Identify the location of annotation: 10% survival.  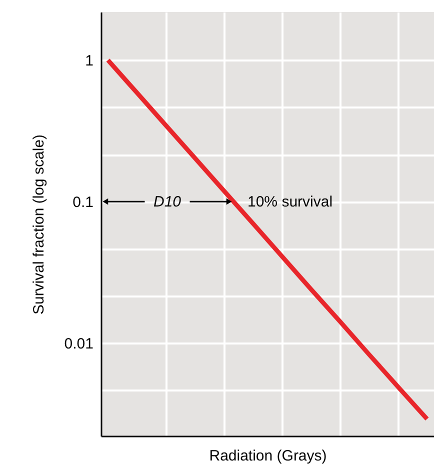
(290, 202).